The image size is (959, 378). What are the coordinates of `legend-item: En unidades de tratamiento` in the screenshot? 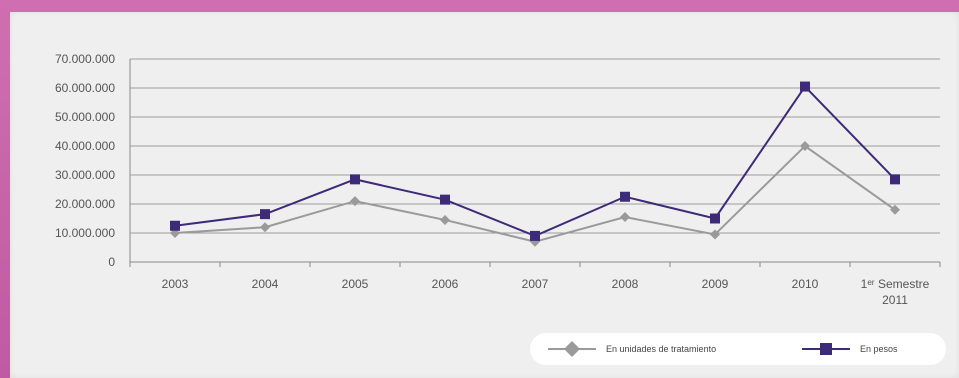 It's located at (632, 349).